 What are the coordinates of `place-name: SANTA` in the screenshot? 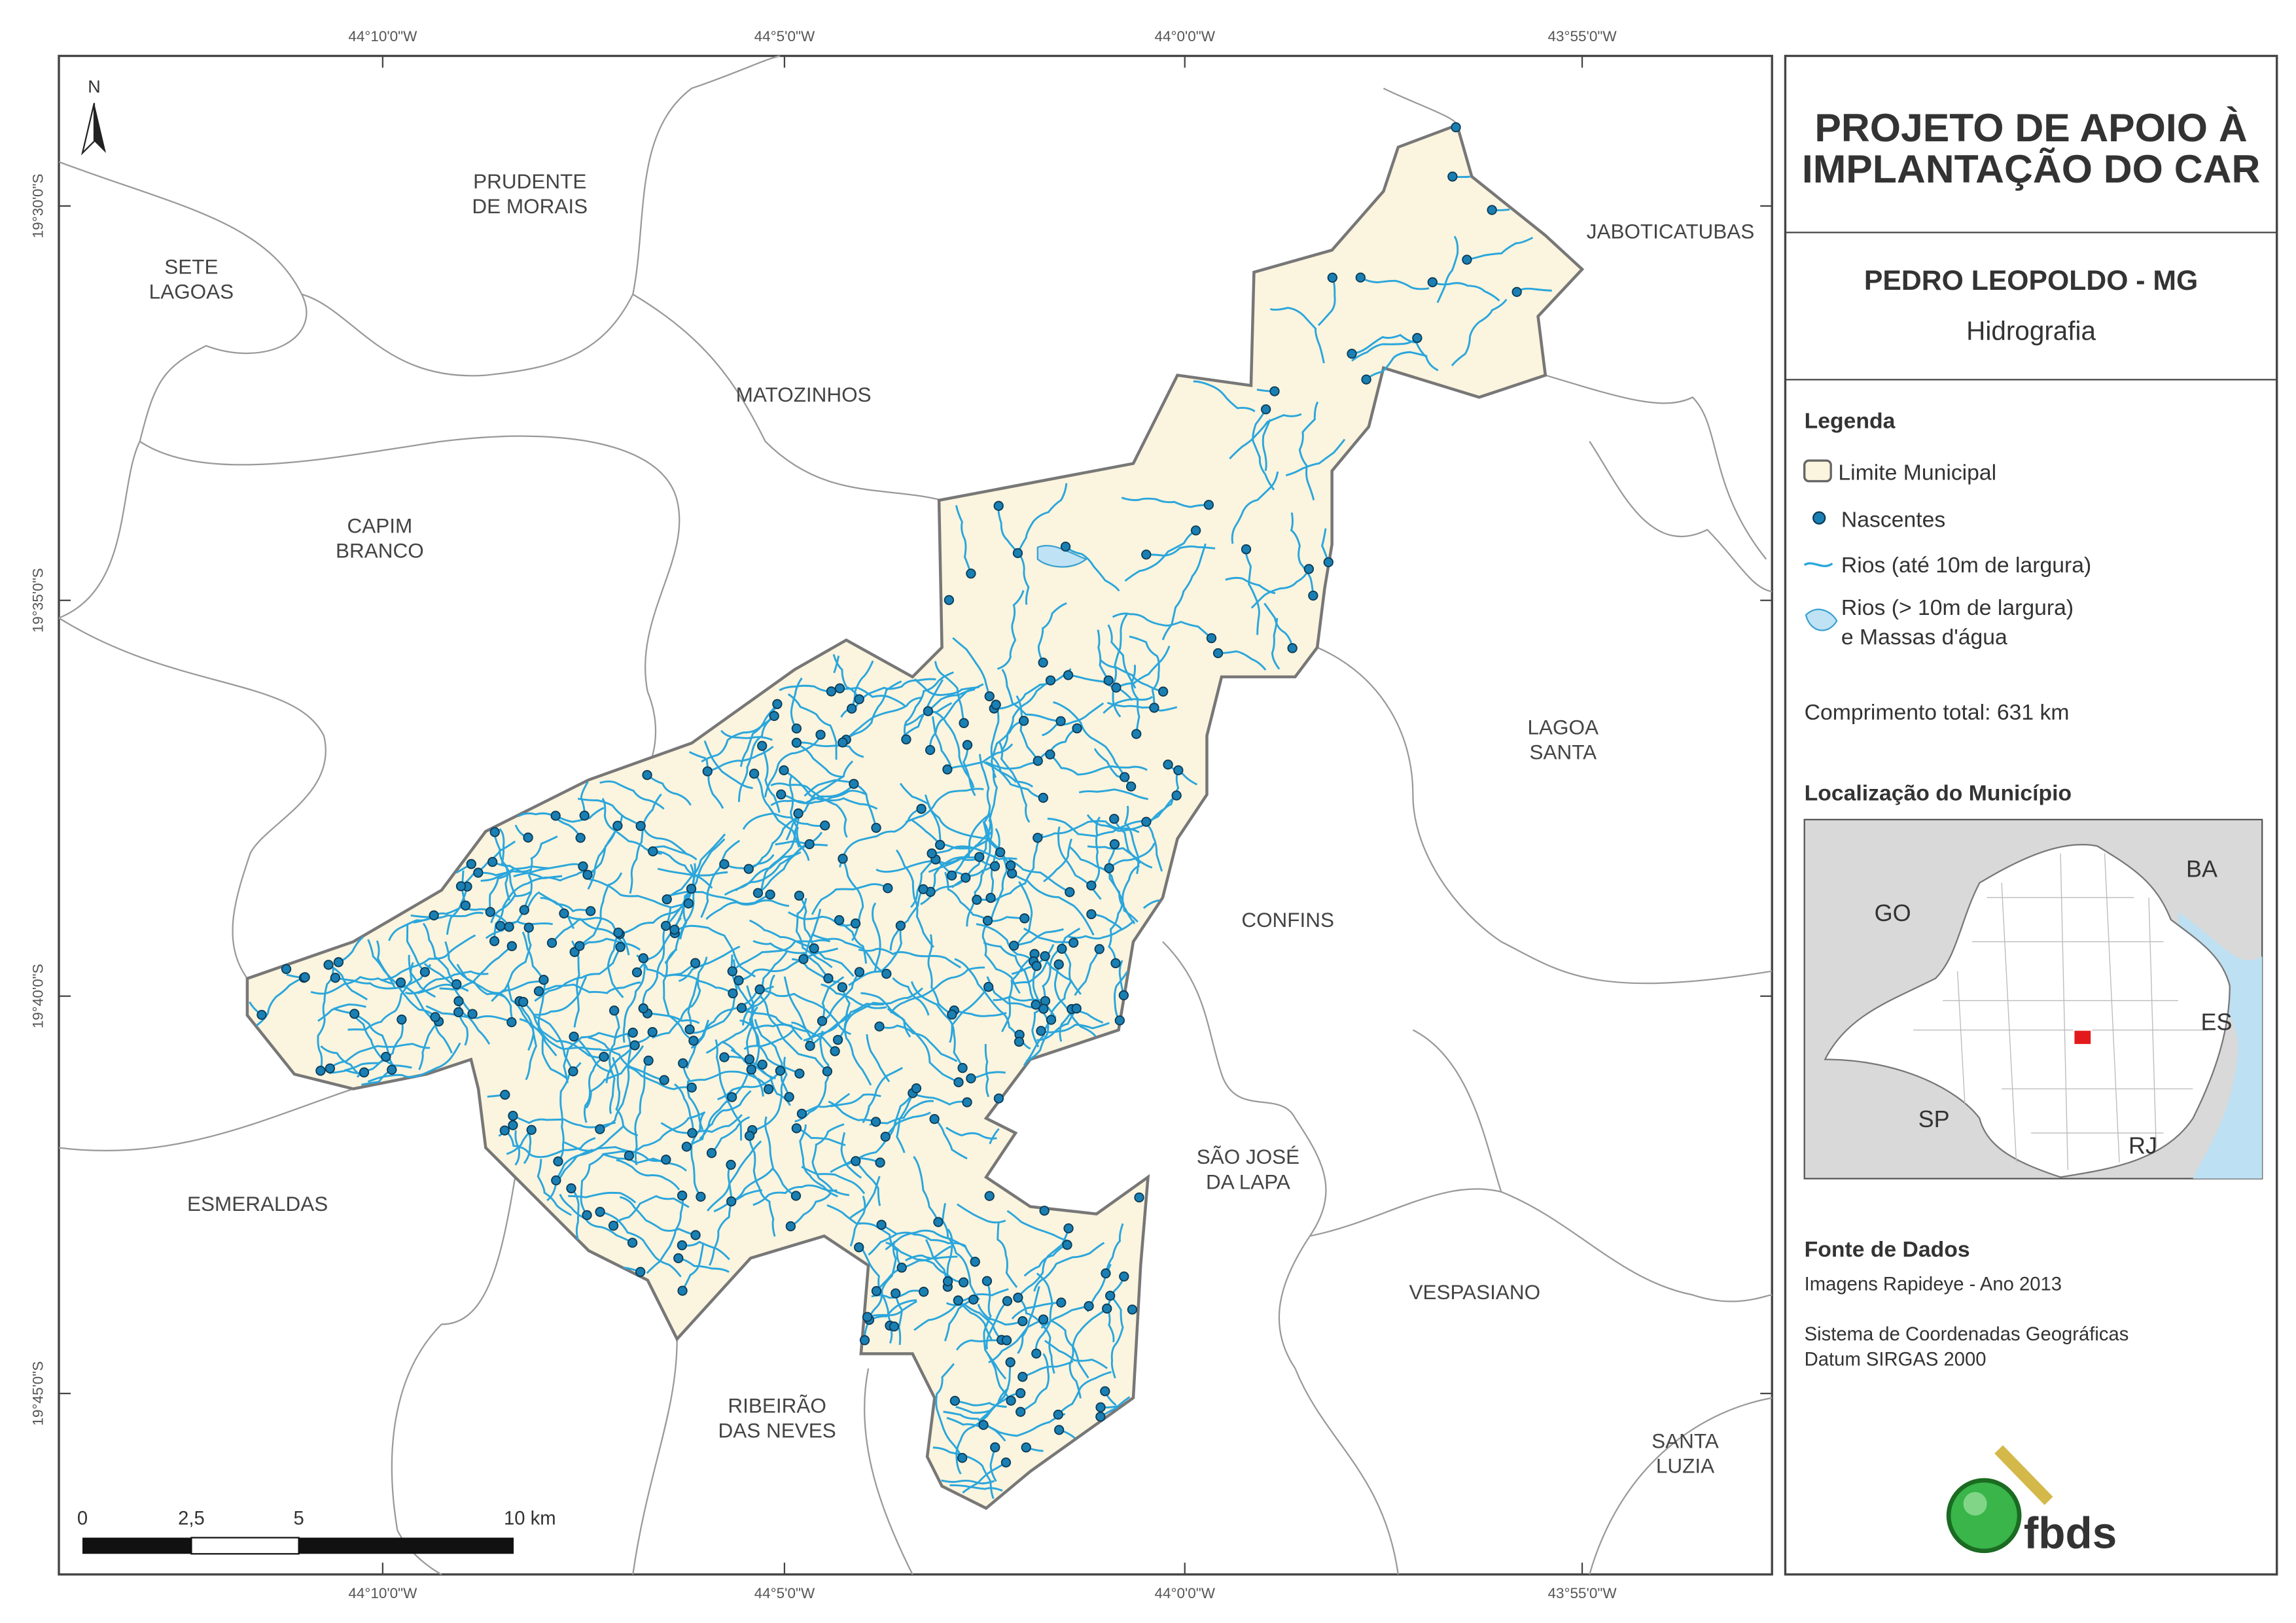 It's located at (1563, 752).